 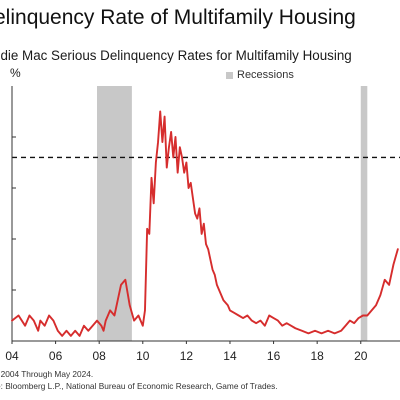 I want to click on x-tick-labels: 04 06 08 10 12 14 16 18 20, so click(x=186, y=352).